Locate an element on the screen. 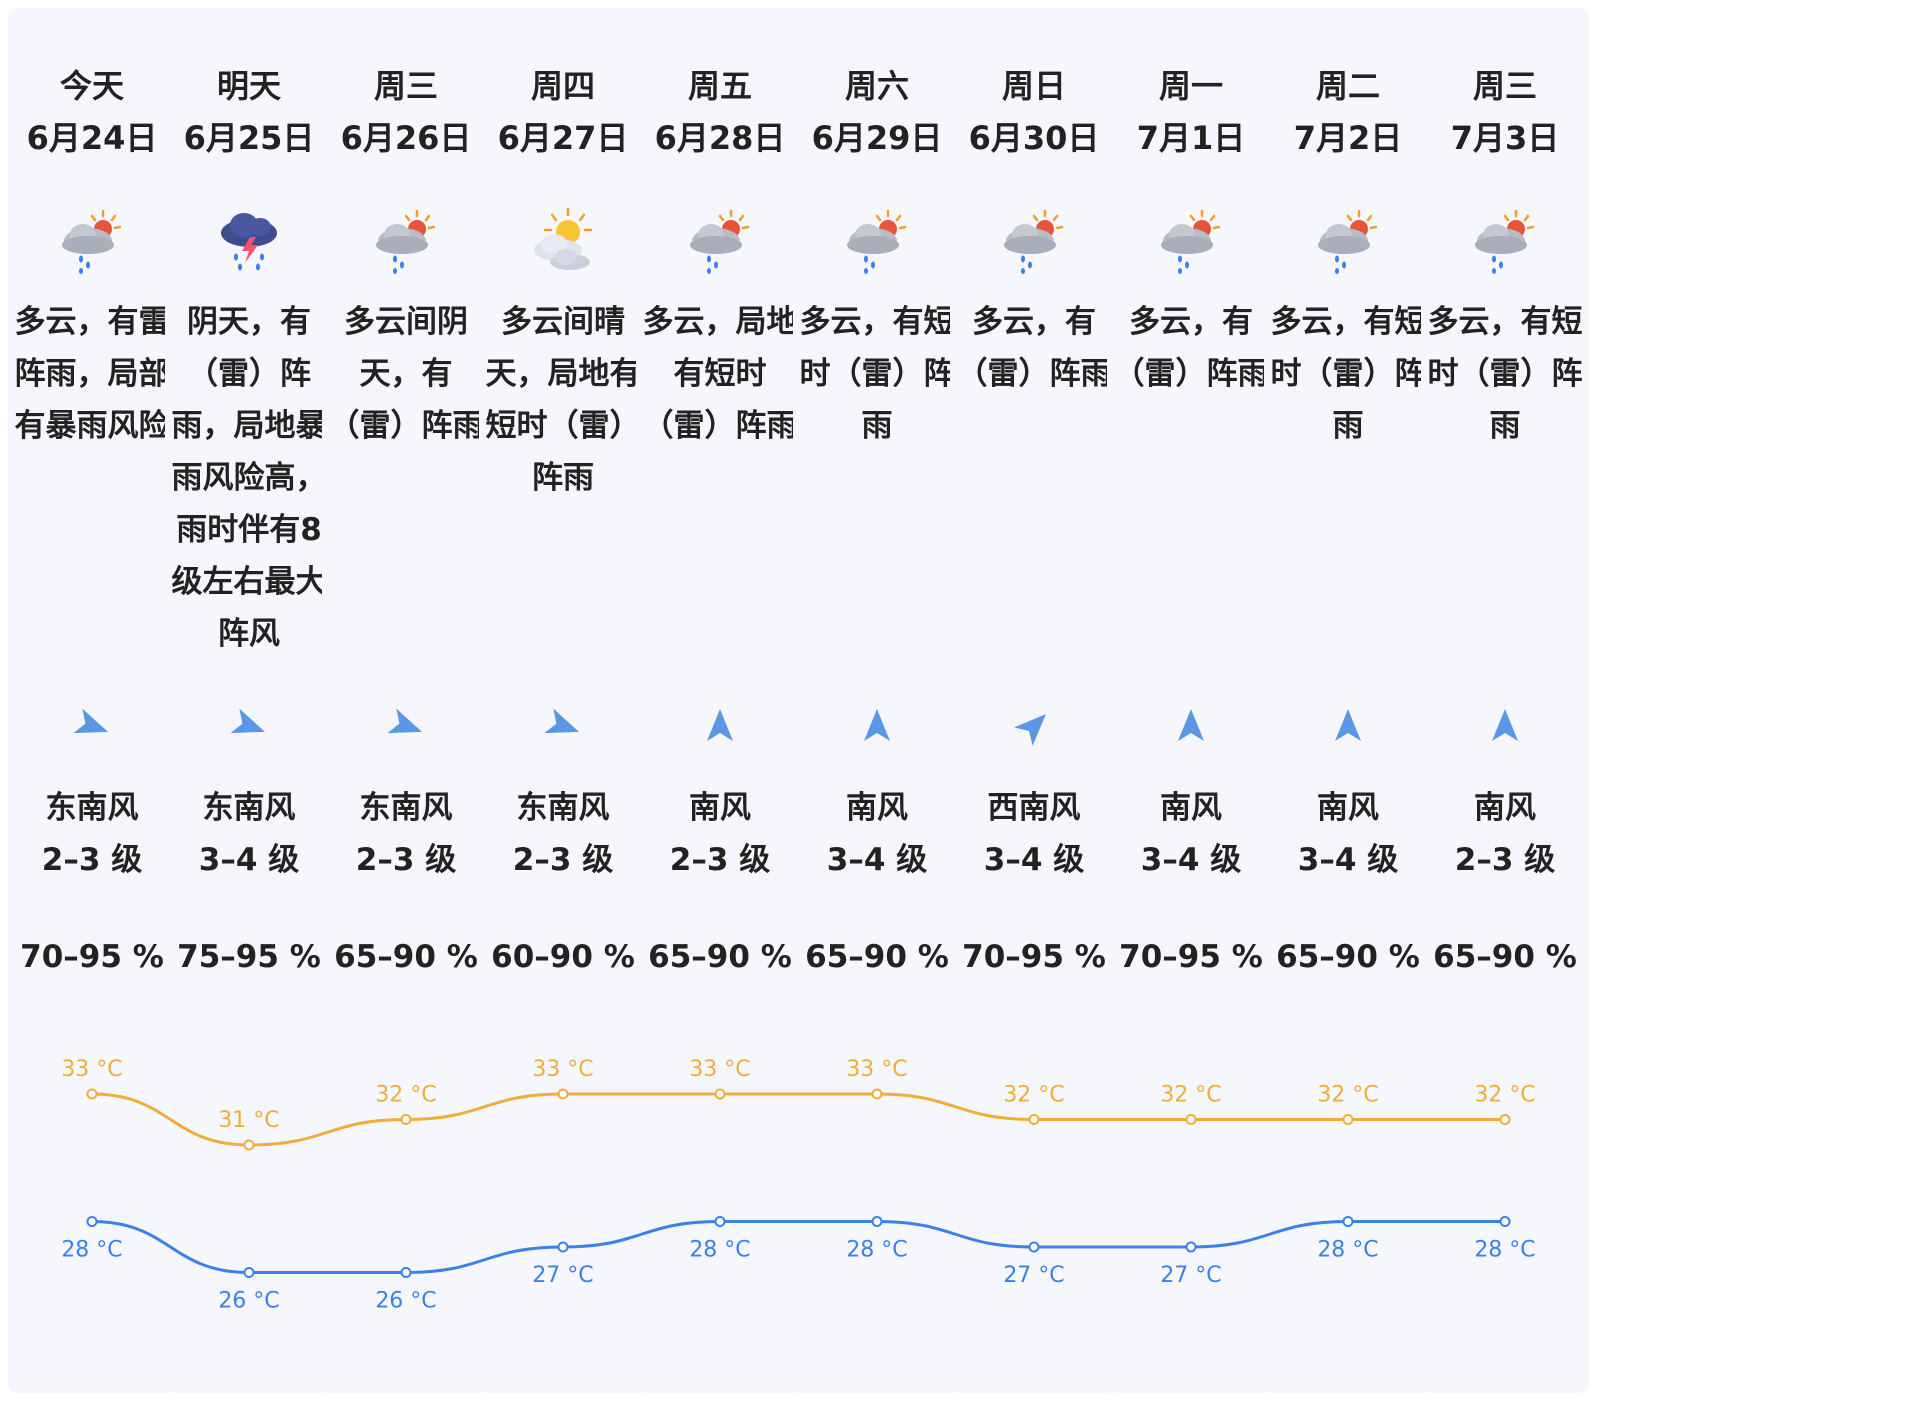 This screenshot has width=1920, height=1401. description-line: 阵风 is located at coordinates (249, 634).